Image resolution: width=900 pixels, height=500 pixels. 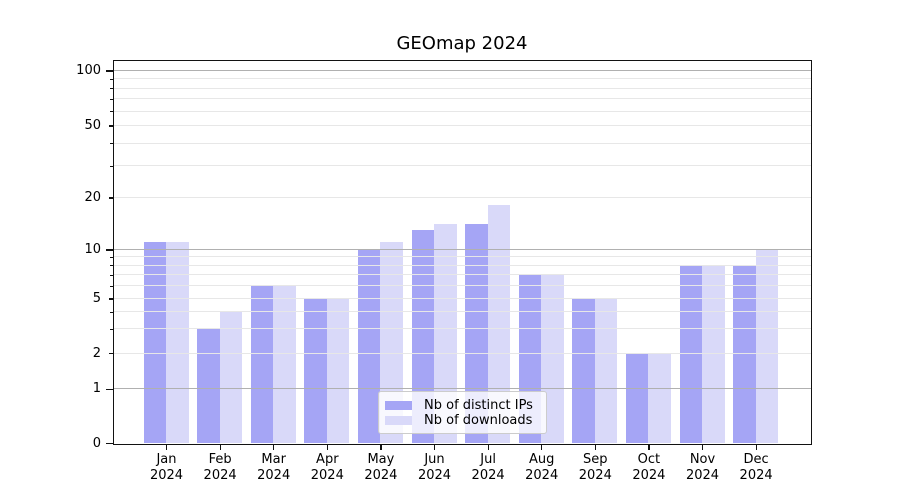 What do you see at coordinates (88, 70) in the screenshot?
I see `y-tick-label-100: 100` at bounding box center [88, 70].